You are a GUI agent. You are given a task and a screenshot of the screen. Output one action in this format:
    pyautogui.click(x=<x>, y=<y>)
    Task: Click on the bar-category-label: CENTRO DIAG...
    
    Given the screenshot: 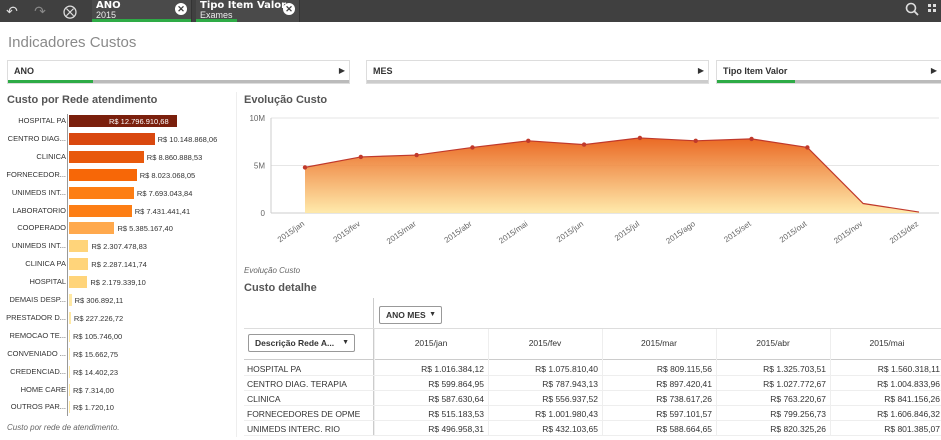 What is the action you would take?
    pyautogui.click(x=36, y=138)
    